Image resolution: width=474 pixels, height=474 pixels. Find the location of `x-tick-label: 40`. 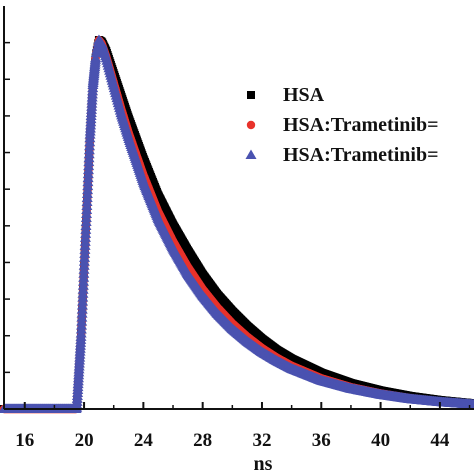

x-tick-label: 40 is located at coordinates (380, 440).